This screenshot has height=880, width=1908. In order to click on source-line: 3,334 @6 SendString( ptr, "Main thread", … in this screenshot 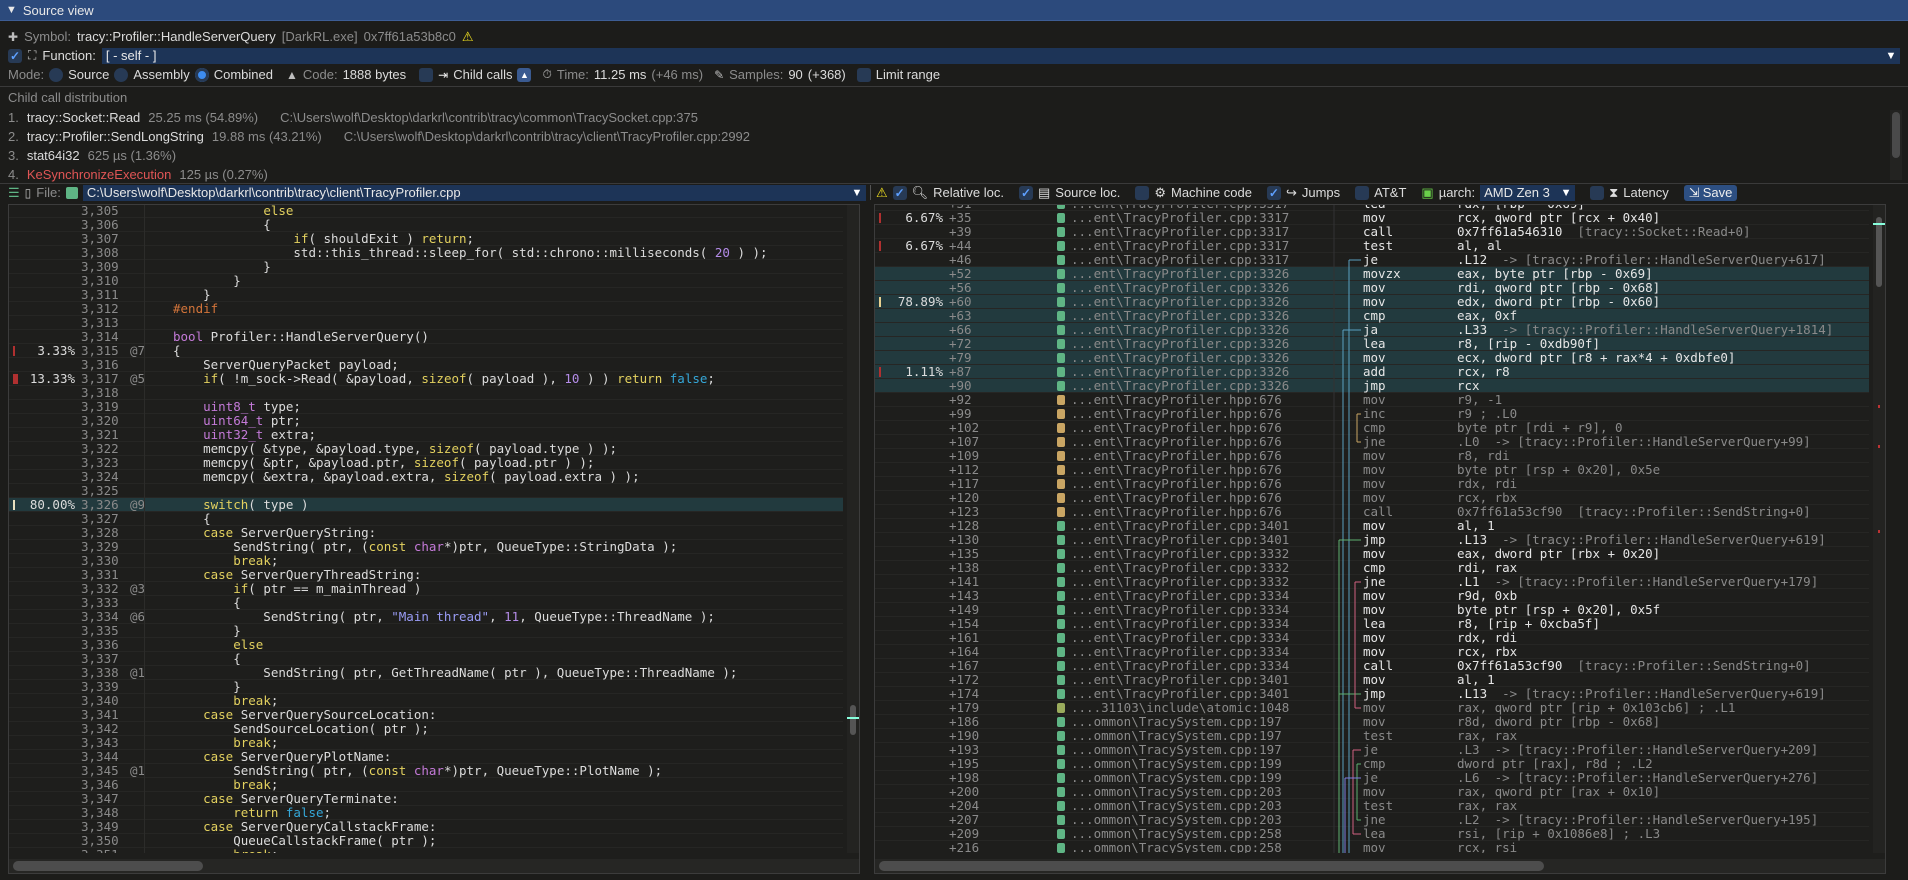, I will do `click(426, 617)`.